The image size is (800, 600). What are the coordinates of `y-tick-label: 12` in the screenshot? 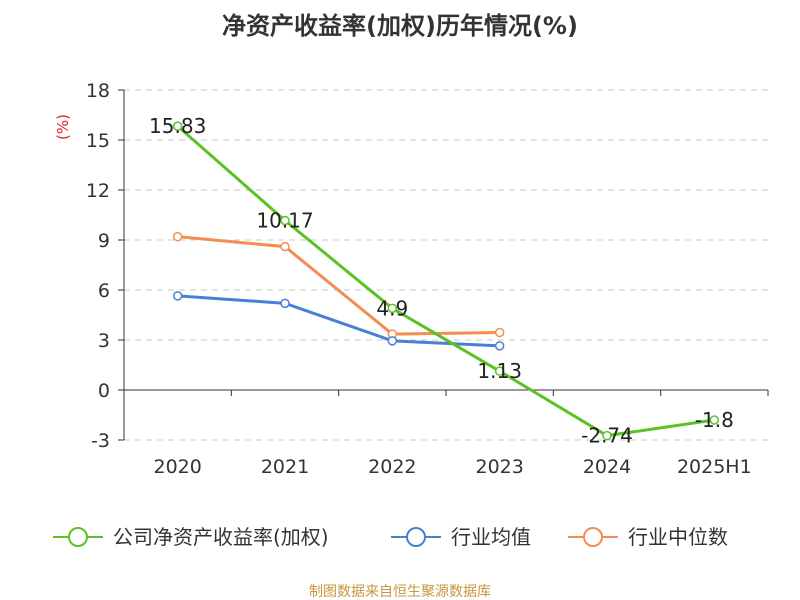 It's located at (98, 191).